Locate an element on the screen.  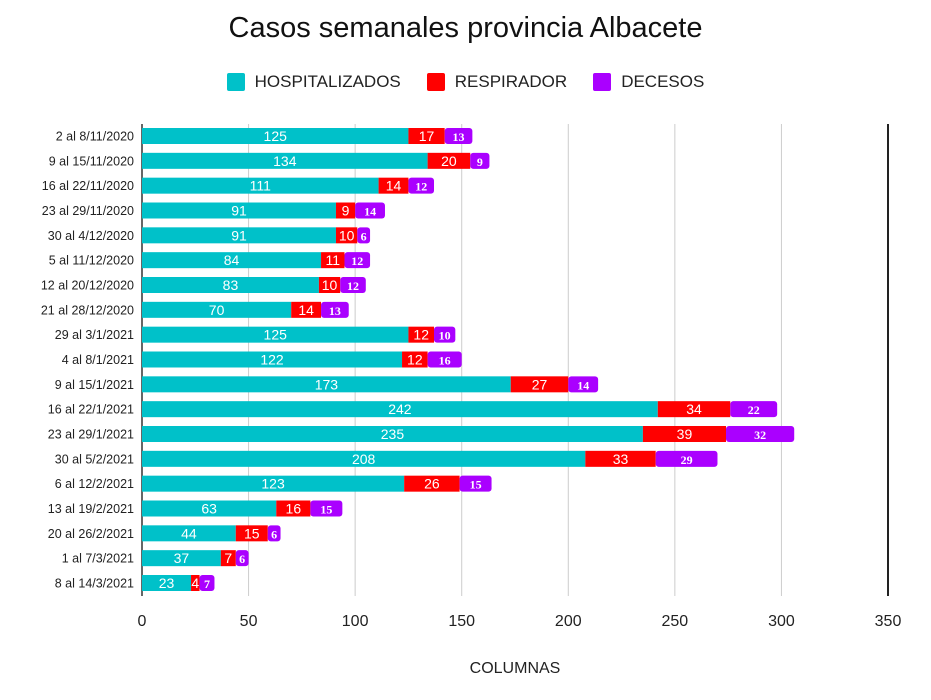
y-tick-label: 16 al 22/1/2021 is located at coordinates (91, 410).